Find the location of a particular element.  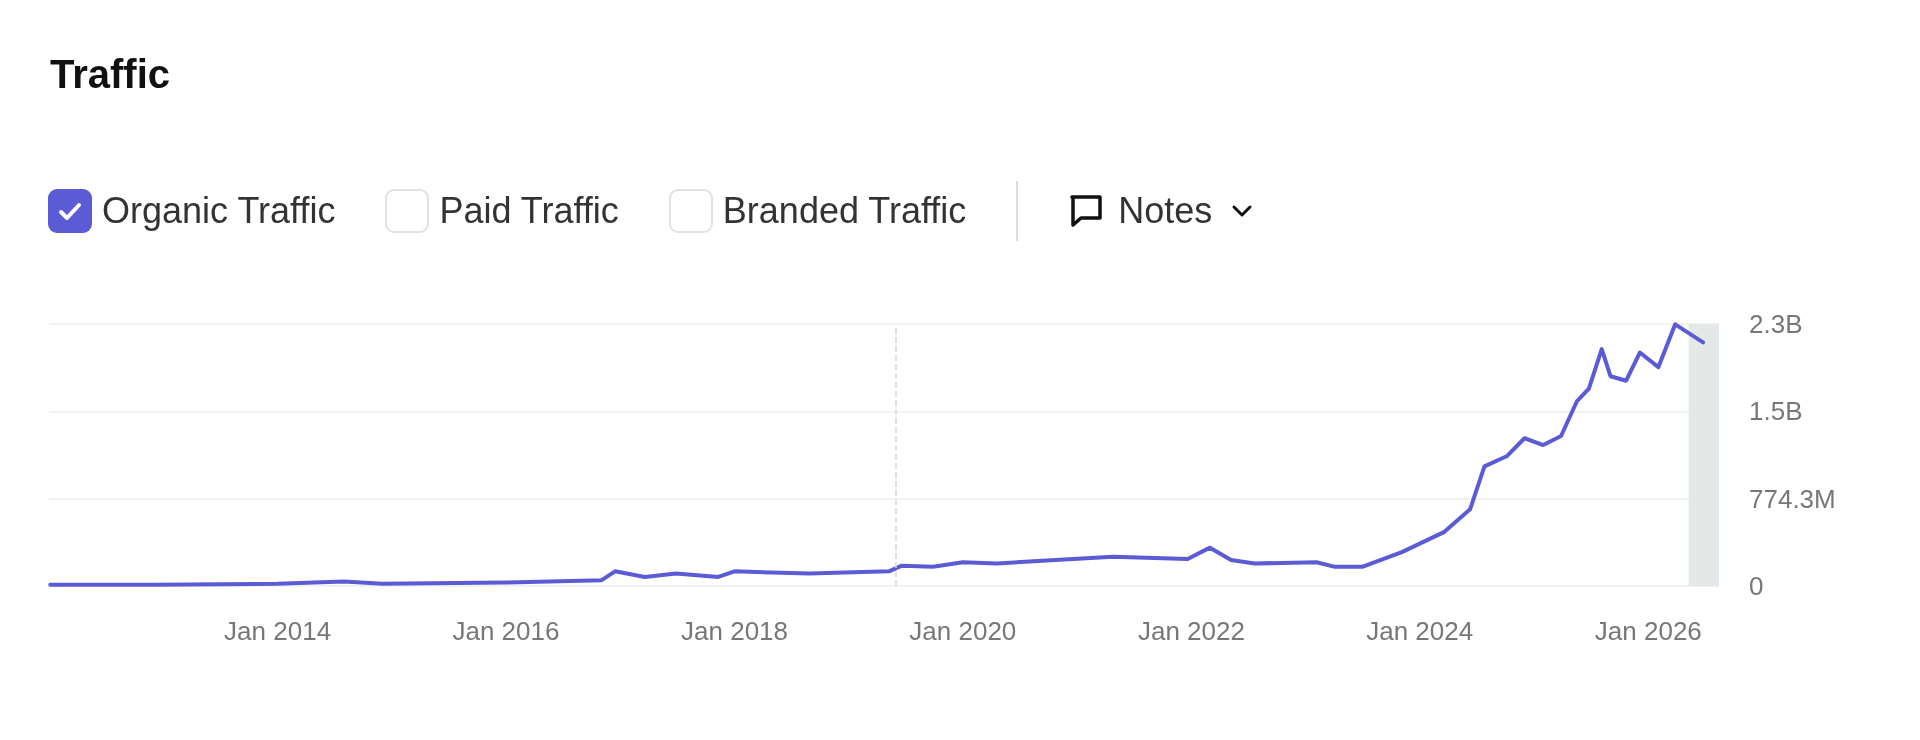

y-tick-label: 774.3M is located at coordinates (1792, 498).